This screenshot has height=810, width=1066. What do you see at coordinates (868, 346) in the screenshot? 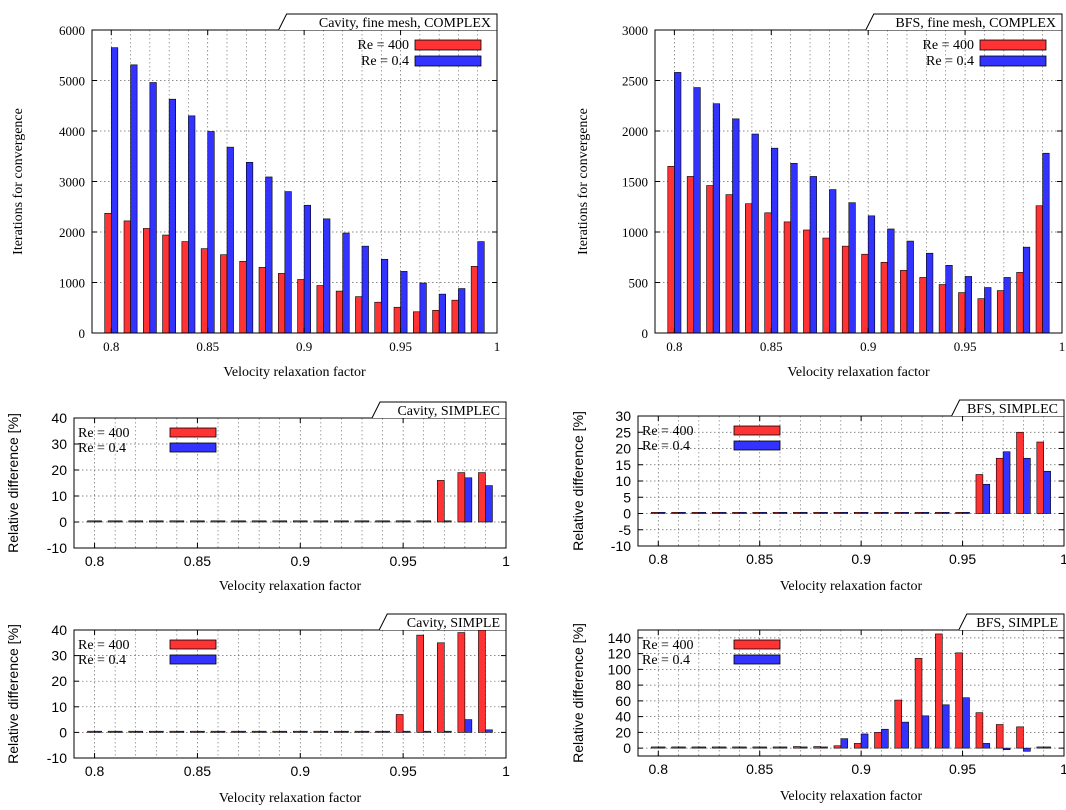
I see `x-tick-label: 0.9` at bounding box center [868, 346].